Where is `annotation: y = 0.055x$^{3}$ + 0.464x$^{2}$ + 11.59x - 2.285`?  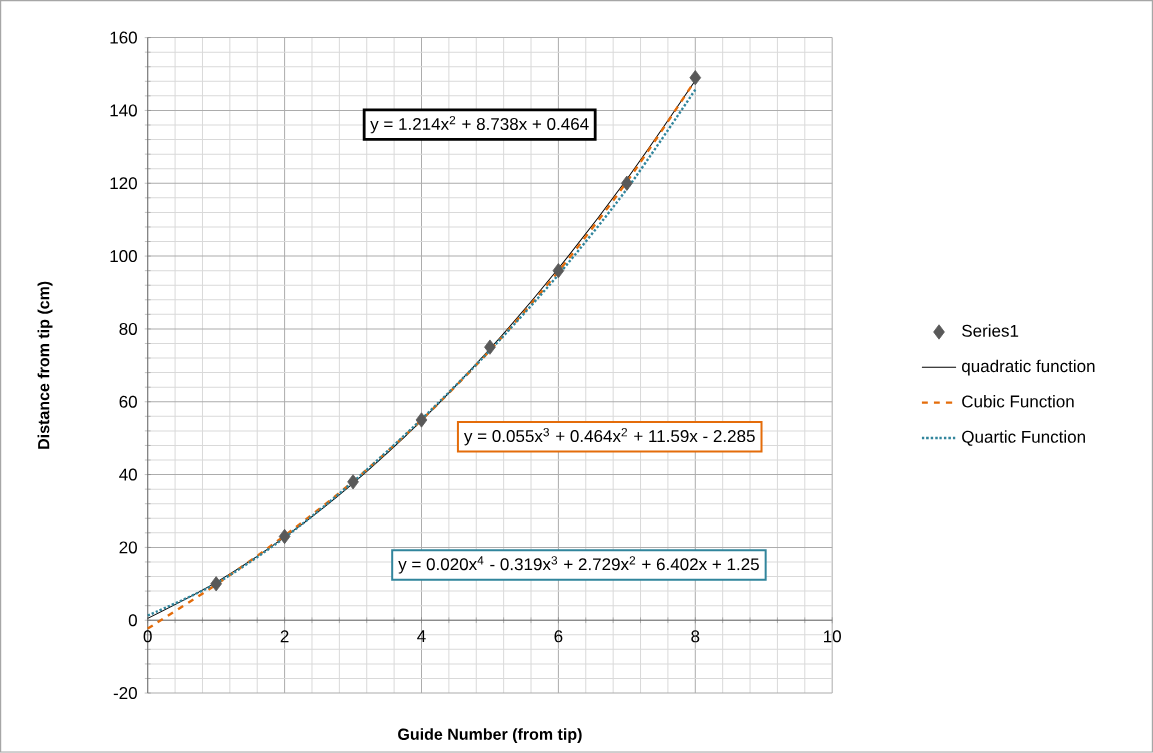 annotation: y = 0.055x$^{3}$ + 0.464x$^{2}$ + 11.59x - 2.285 is located at coordinates (609, 437).